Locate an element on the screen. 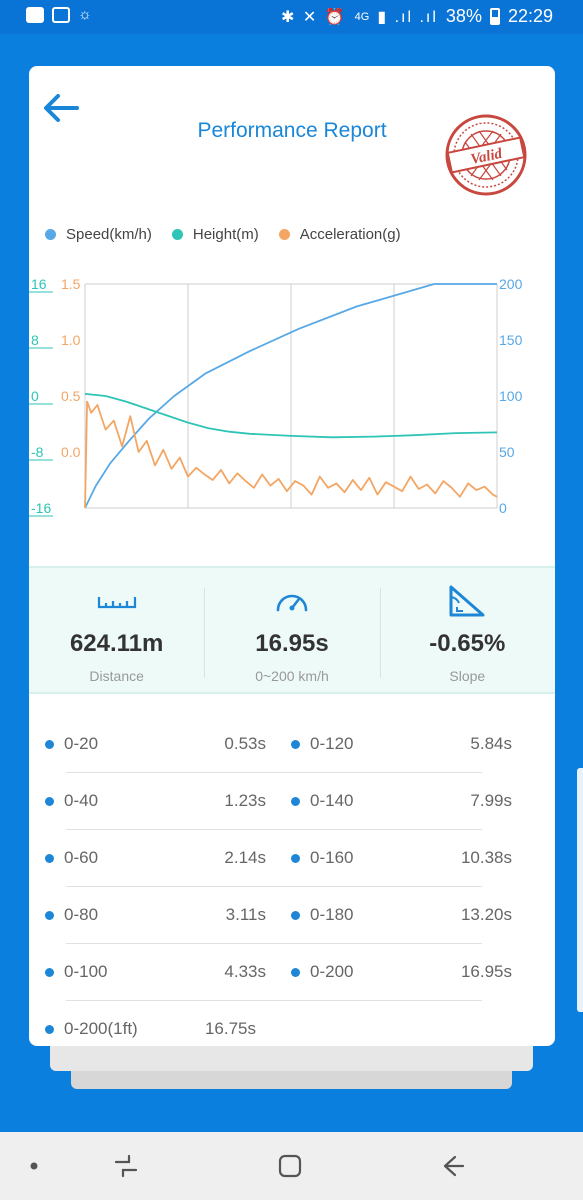  split-range: 0-20 is located at coordinates (81, 743).